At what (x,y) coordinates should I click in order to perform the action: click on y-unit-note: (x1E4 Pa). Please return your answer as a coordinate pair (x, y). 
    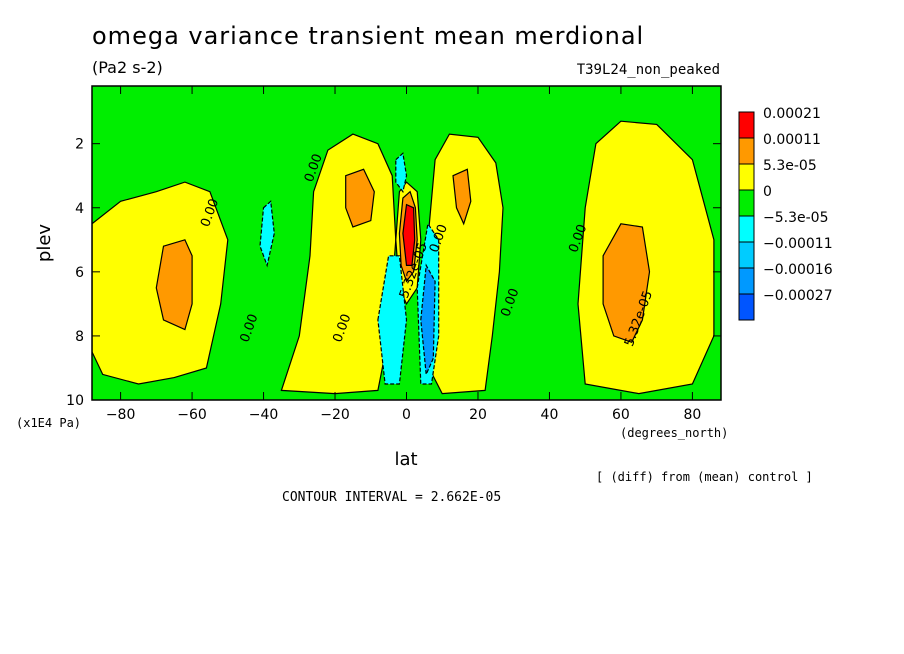
    Looking at the image, I should click on (49, 423).